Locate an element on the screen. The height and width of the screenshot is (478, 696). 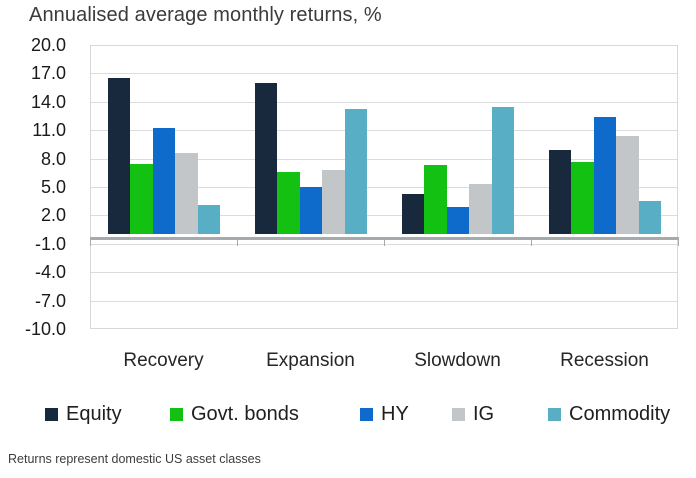
y-tick-label: -7.0 is located at coordinates (50, 300).